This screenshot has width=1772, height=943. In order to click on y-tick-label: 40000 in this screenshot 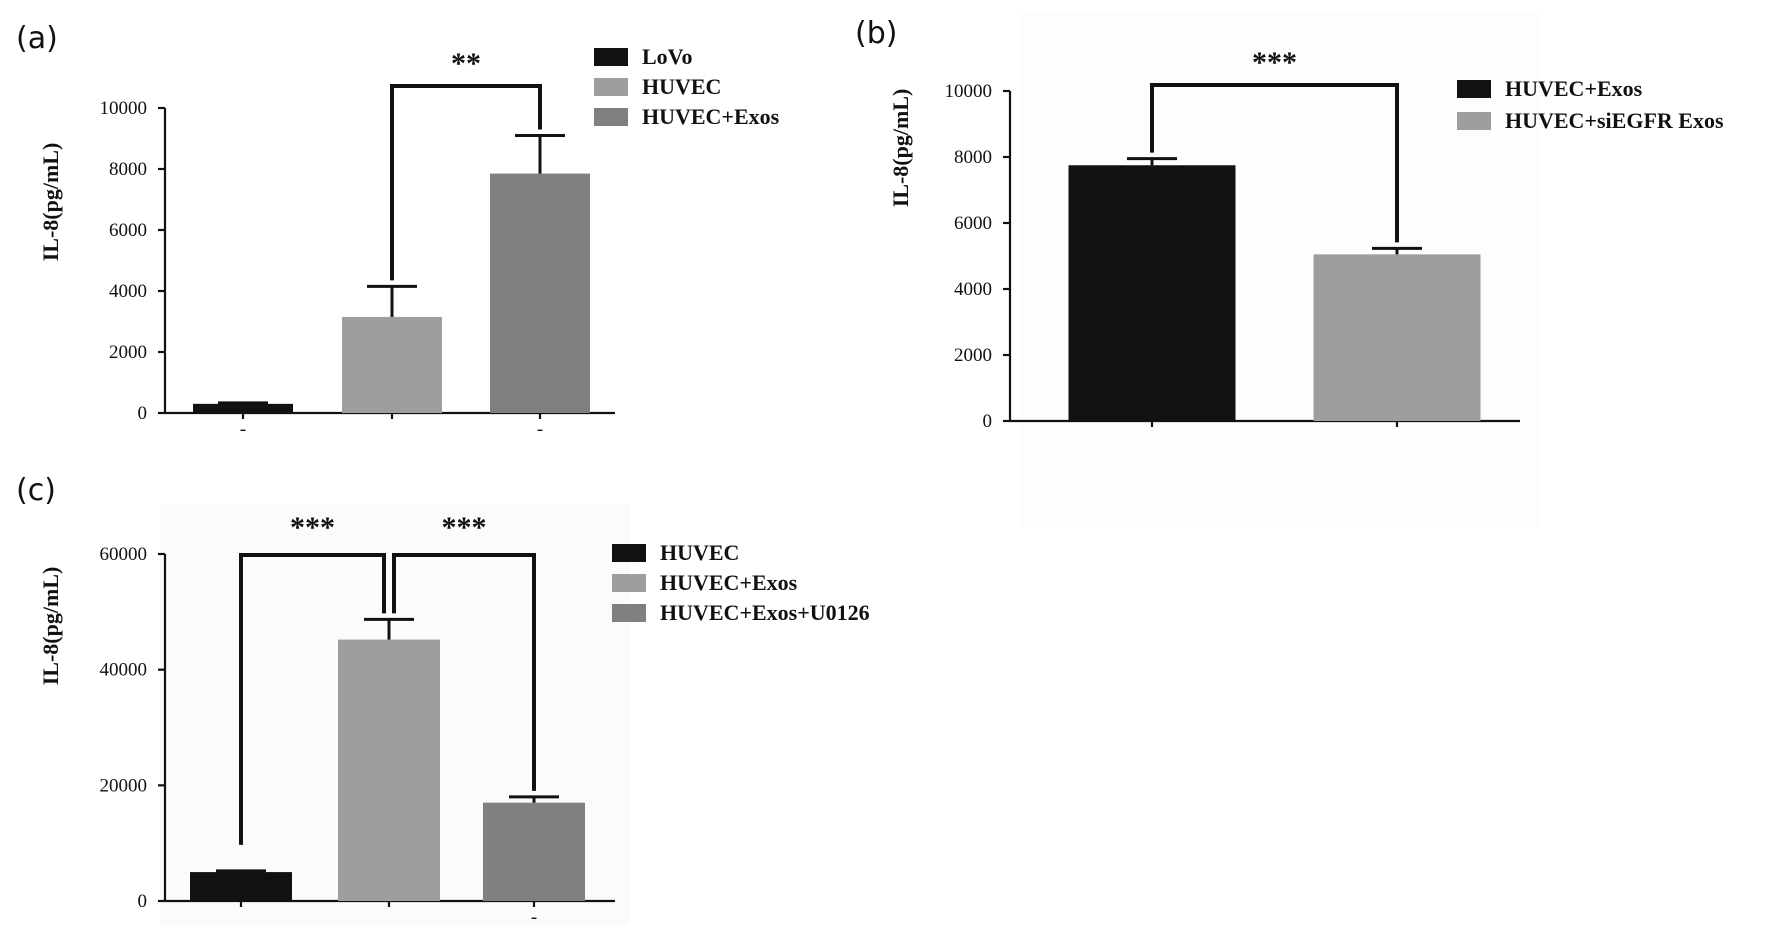, I will do `click(124, 670)`.